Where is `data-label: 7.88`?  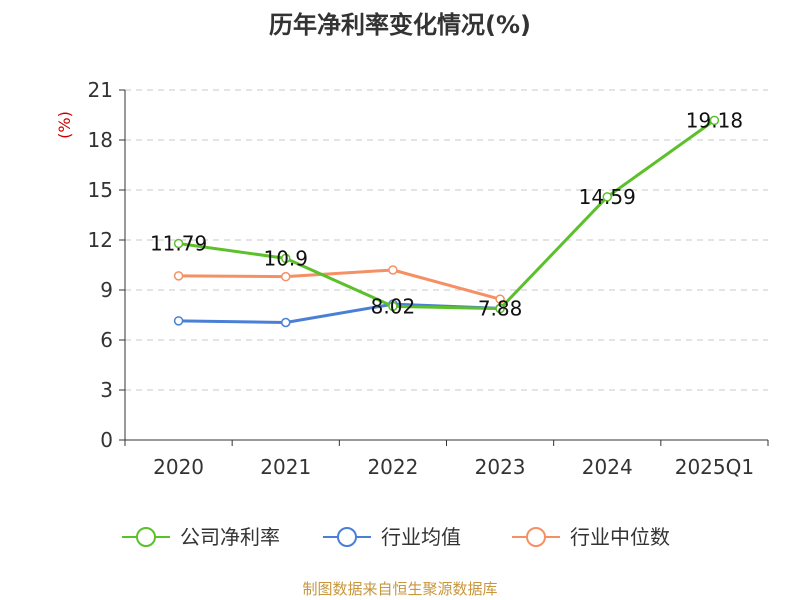
data-label: 7.88 is located at coordinates (500, 309).